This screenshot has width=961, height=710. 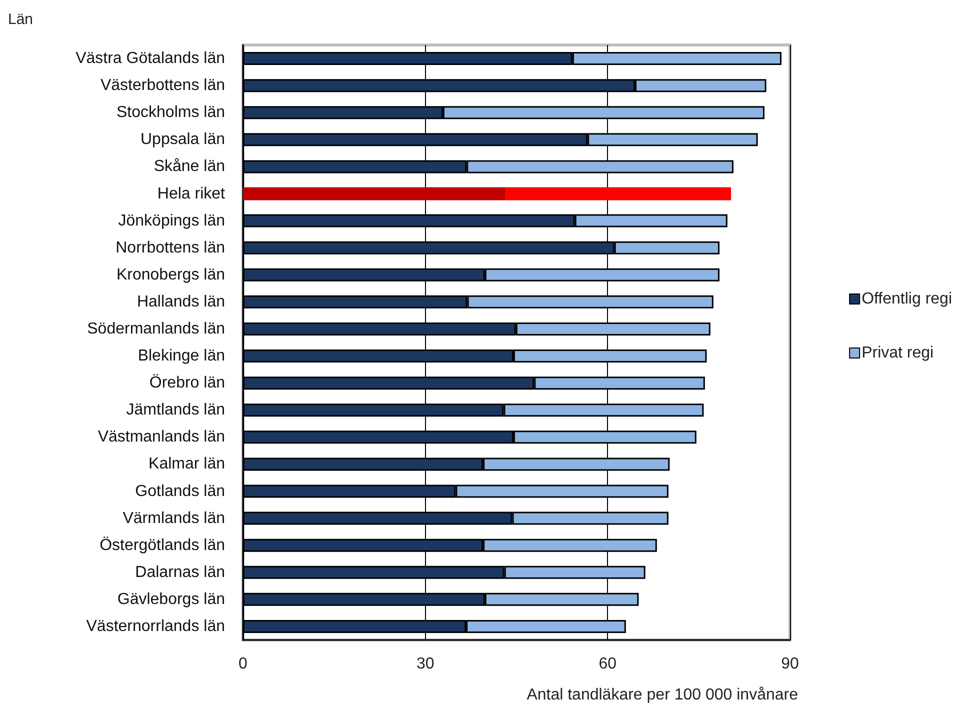 I want to click on y-tick-label: Västerbottens län, so click(x=162, y=85).